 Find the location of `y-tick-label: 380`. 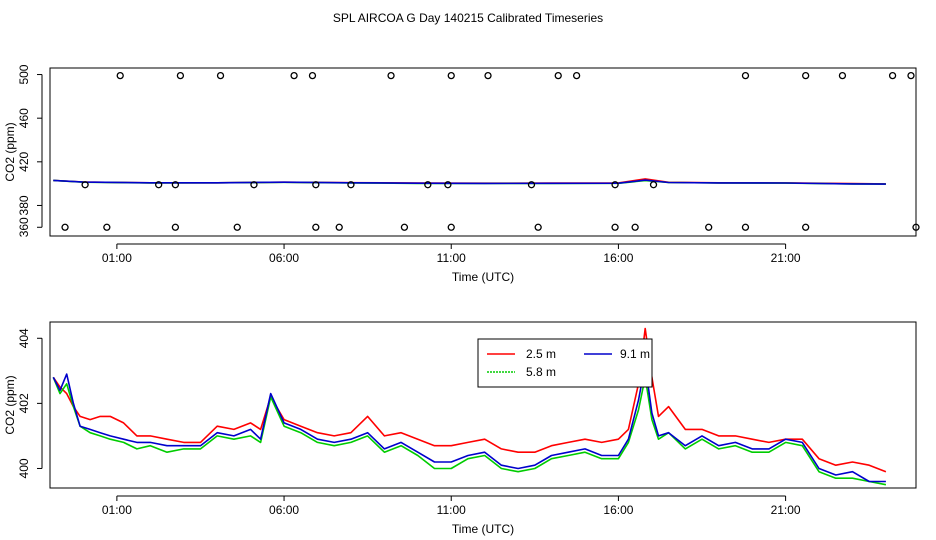

y-tick-label: 380 is located at coordinates (24, 205).